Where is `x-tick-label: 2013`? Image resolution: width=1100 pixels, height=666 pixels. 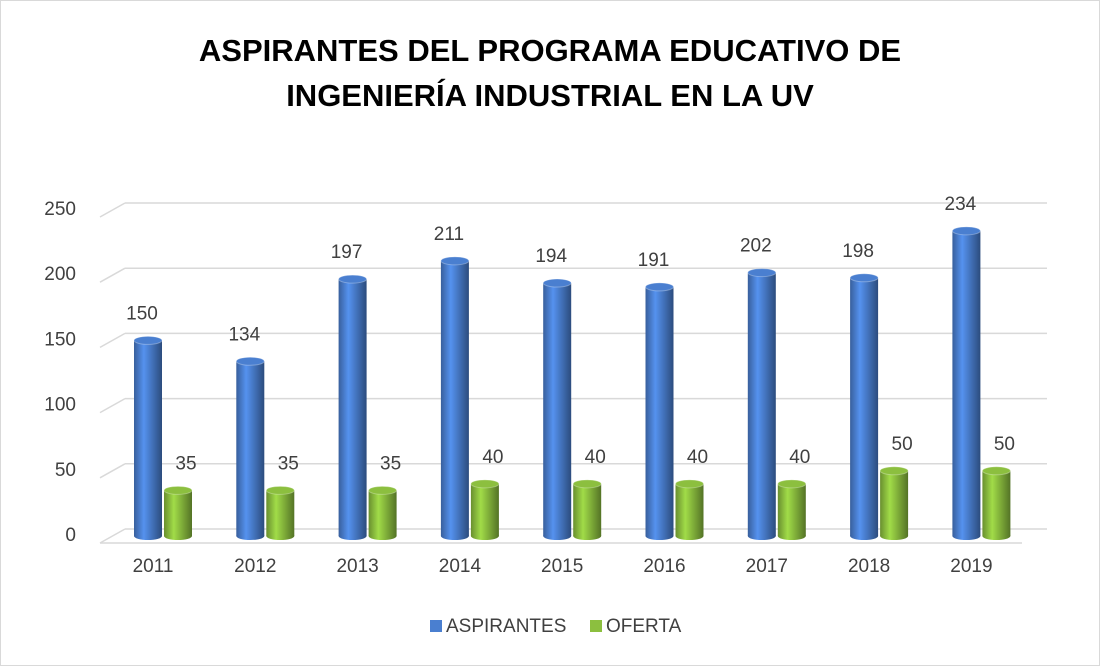
x-tick-label: 2013 is located at coordinates (357, 566).